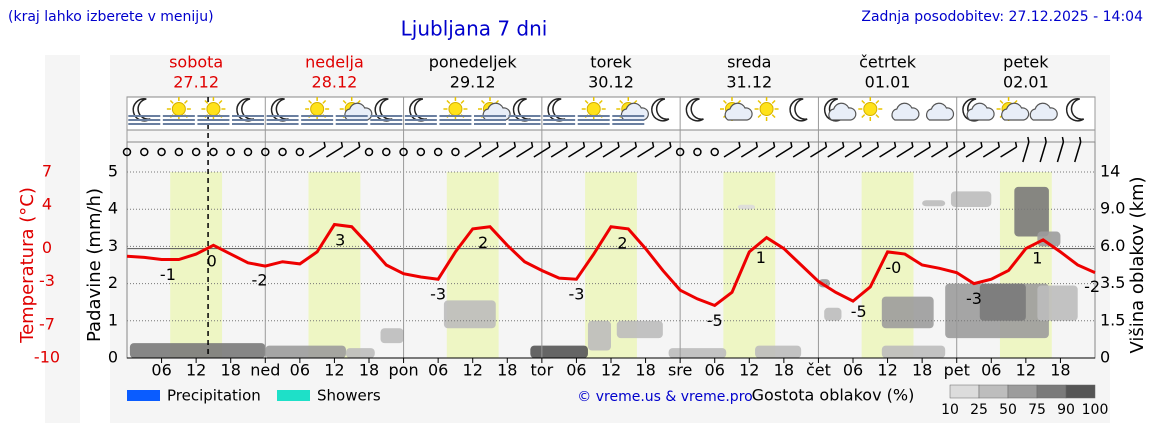  Describe the element at coordinates (715, 320) in the screenshot. I see `temperature-label: -5` at that location.